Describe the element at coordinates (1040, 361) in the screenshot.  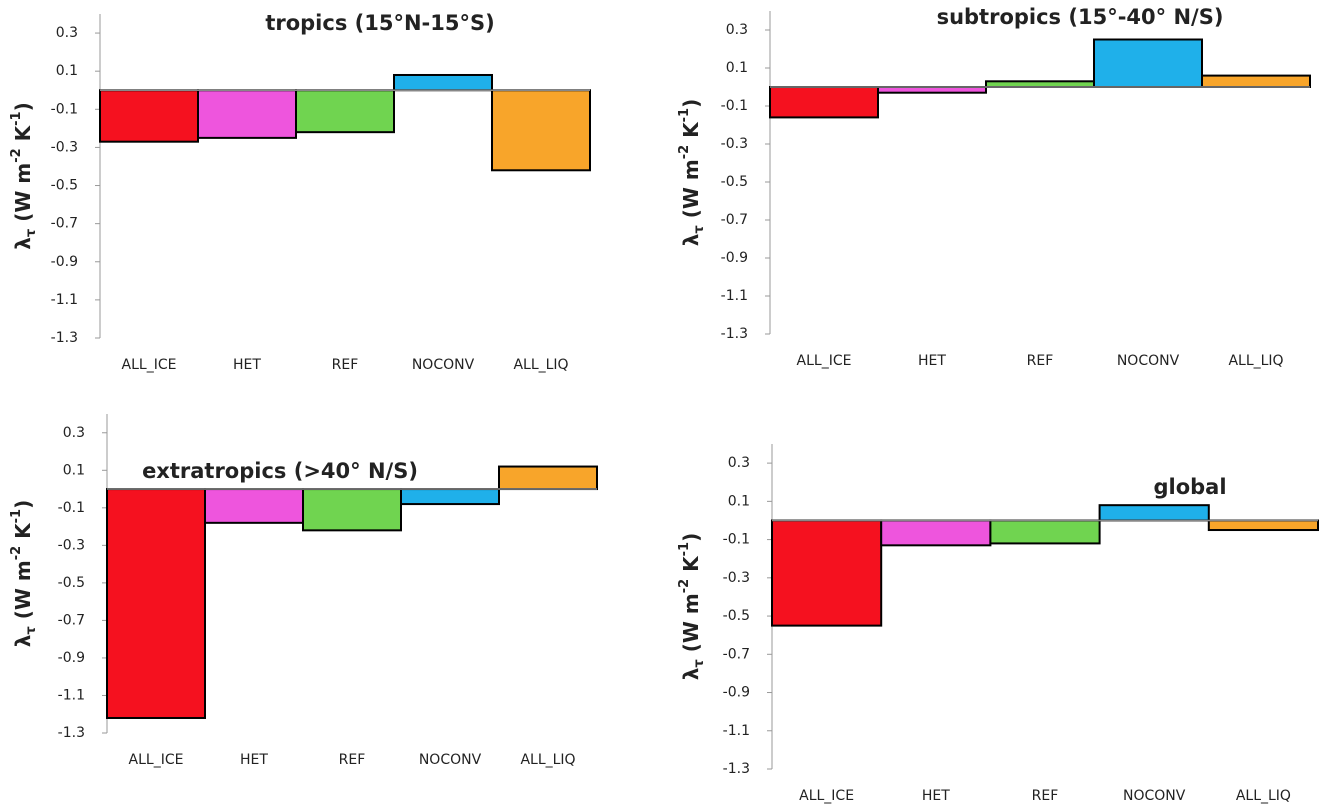
I see `x-tick-label: REF` at that location.